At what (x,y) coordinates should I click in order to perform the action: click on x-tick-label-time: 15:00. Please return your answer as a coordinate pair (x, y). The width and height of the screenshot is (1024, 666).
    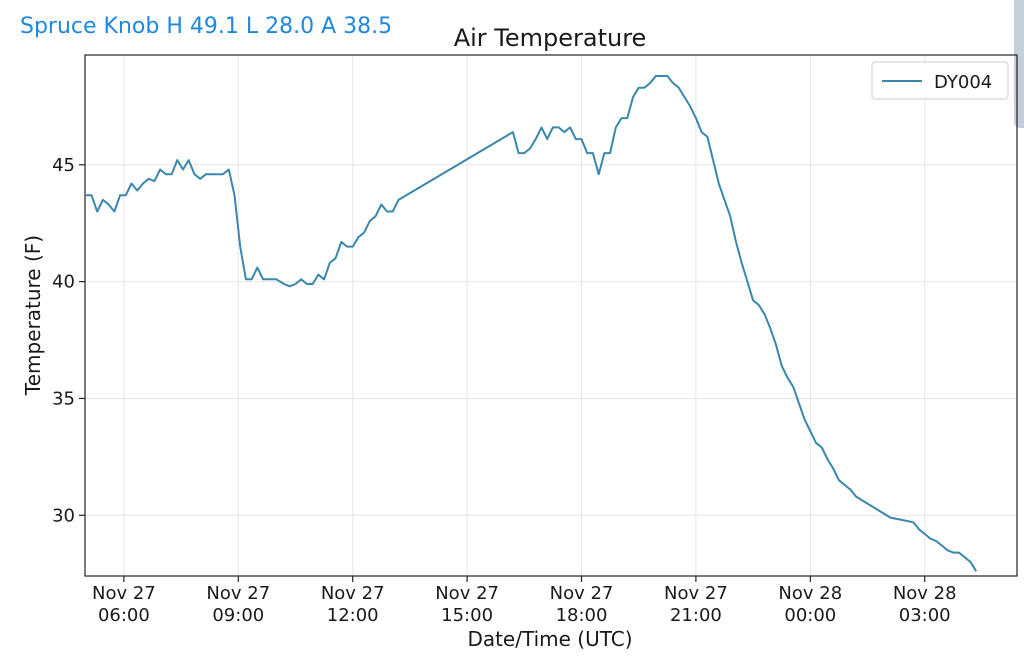
    Looking at the image, I should click on (467, 615).